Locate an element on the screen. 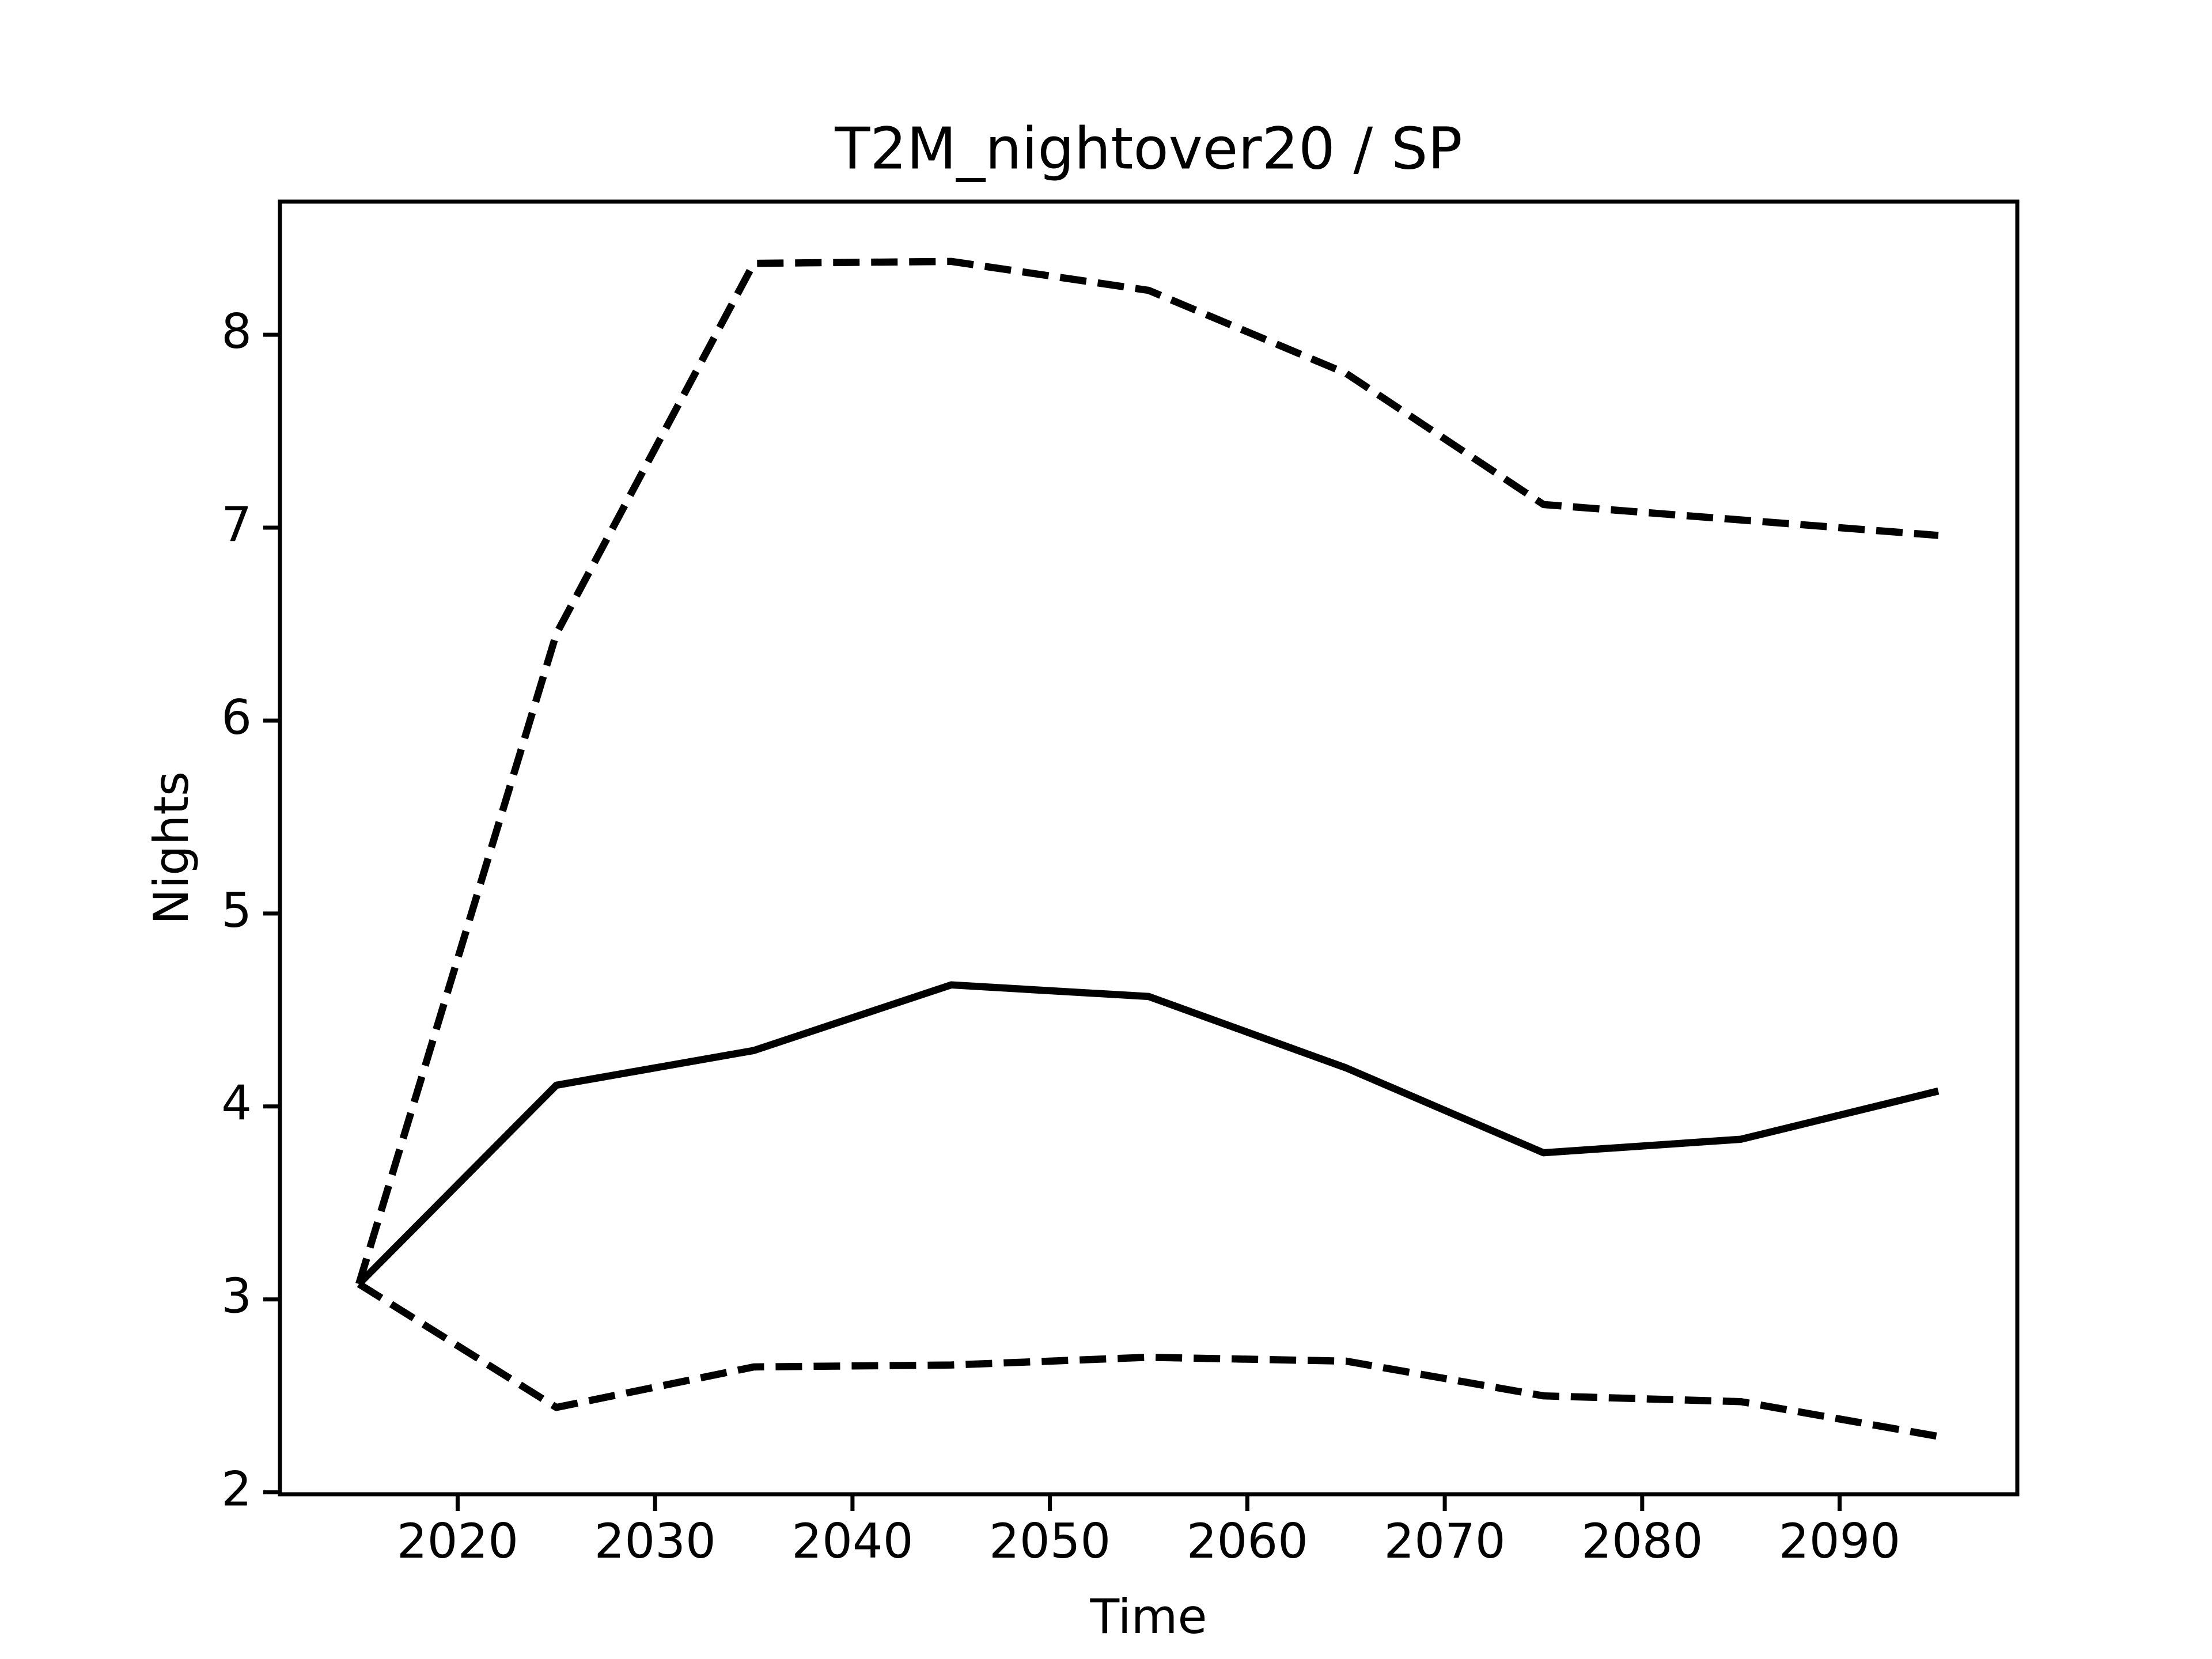 Image resolution: width=2212 pixels, height=1659 pixels. y-tick-label: 4 is located at coordinates (236, 1103).